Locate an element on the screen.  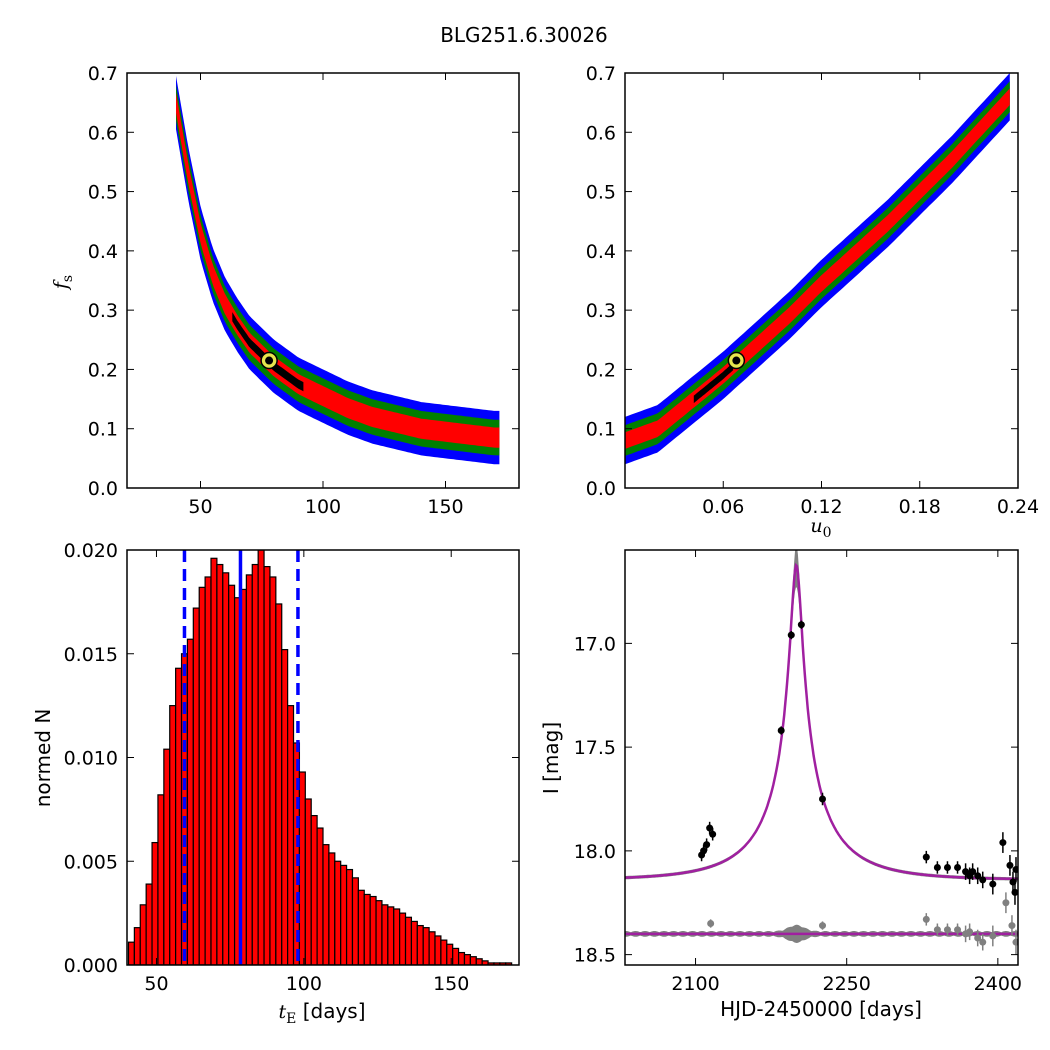
y-tick-label: 18.5 is located at coordinates (595, 956).